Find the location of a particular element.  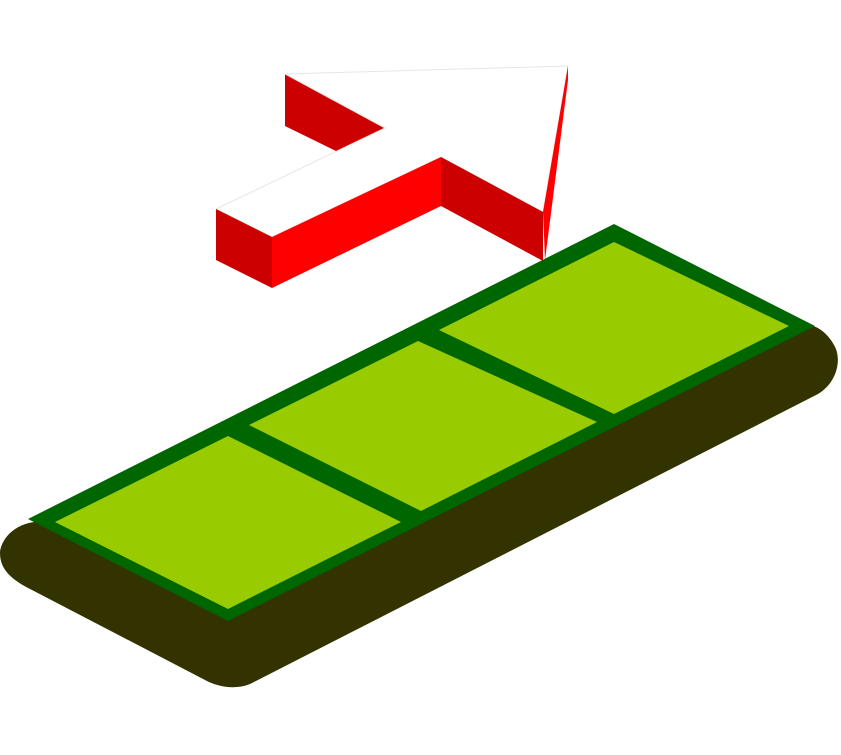

isometric-3d-arrow-icon is located at coordinates (391, 176).